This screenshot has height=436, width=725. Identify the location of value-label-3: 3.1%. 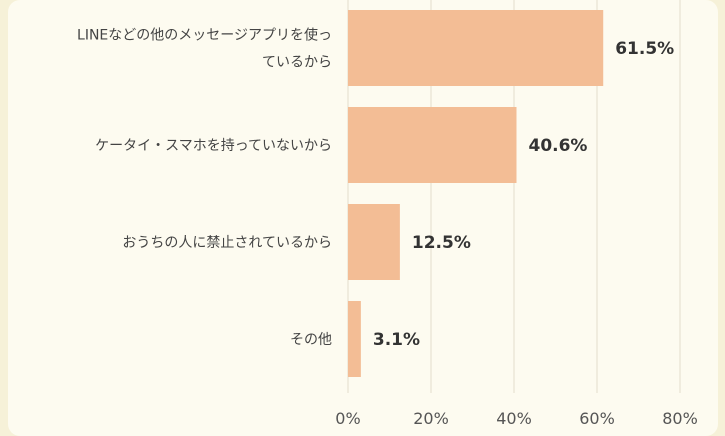
(396, 340).